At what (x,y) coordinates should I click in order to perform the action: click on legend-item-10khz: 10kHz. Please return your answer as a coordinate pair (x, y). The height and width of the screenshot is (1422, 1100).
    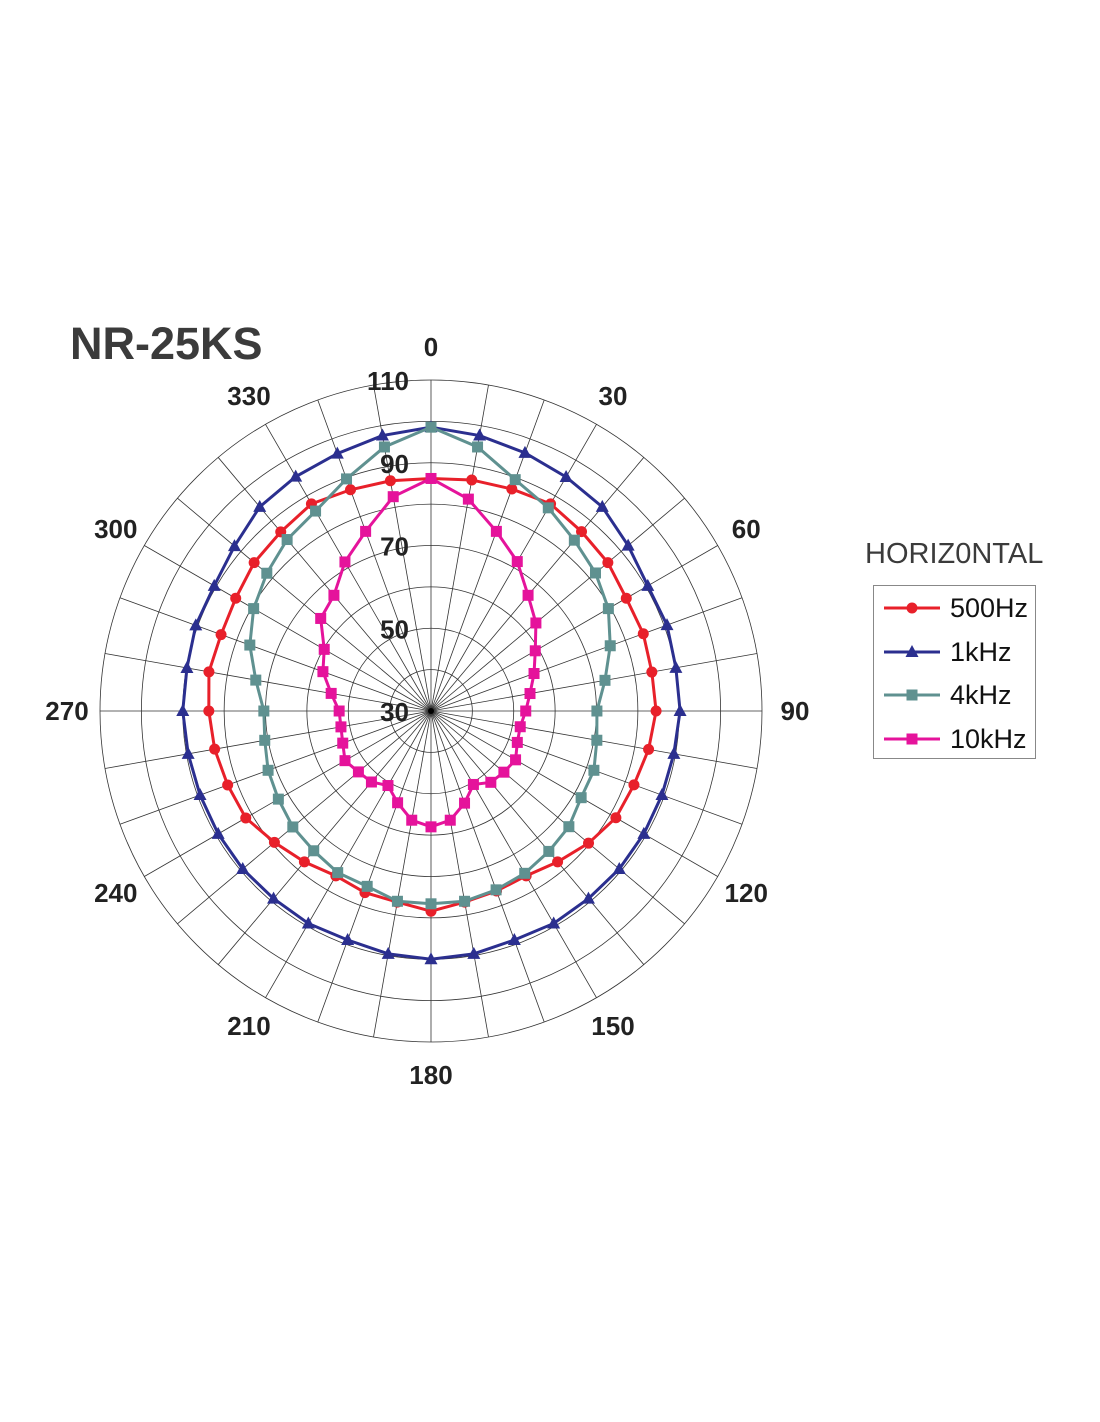
    Looking at the image, I should click on (954, 739).